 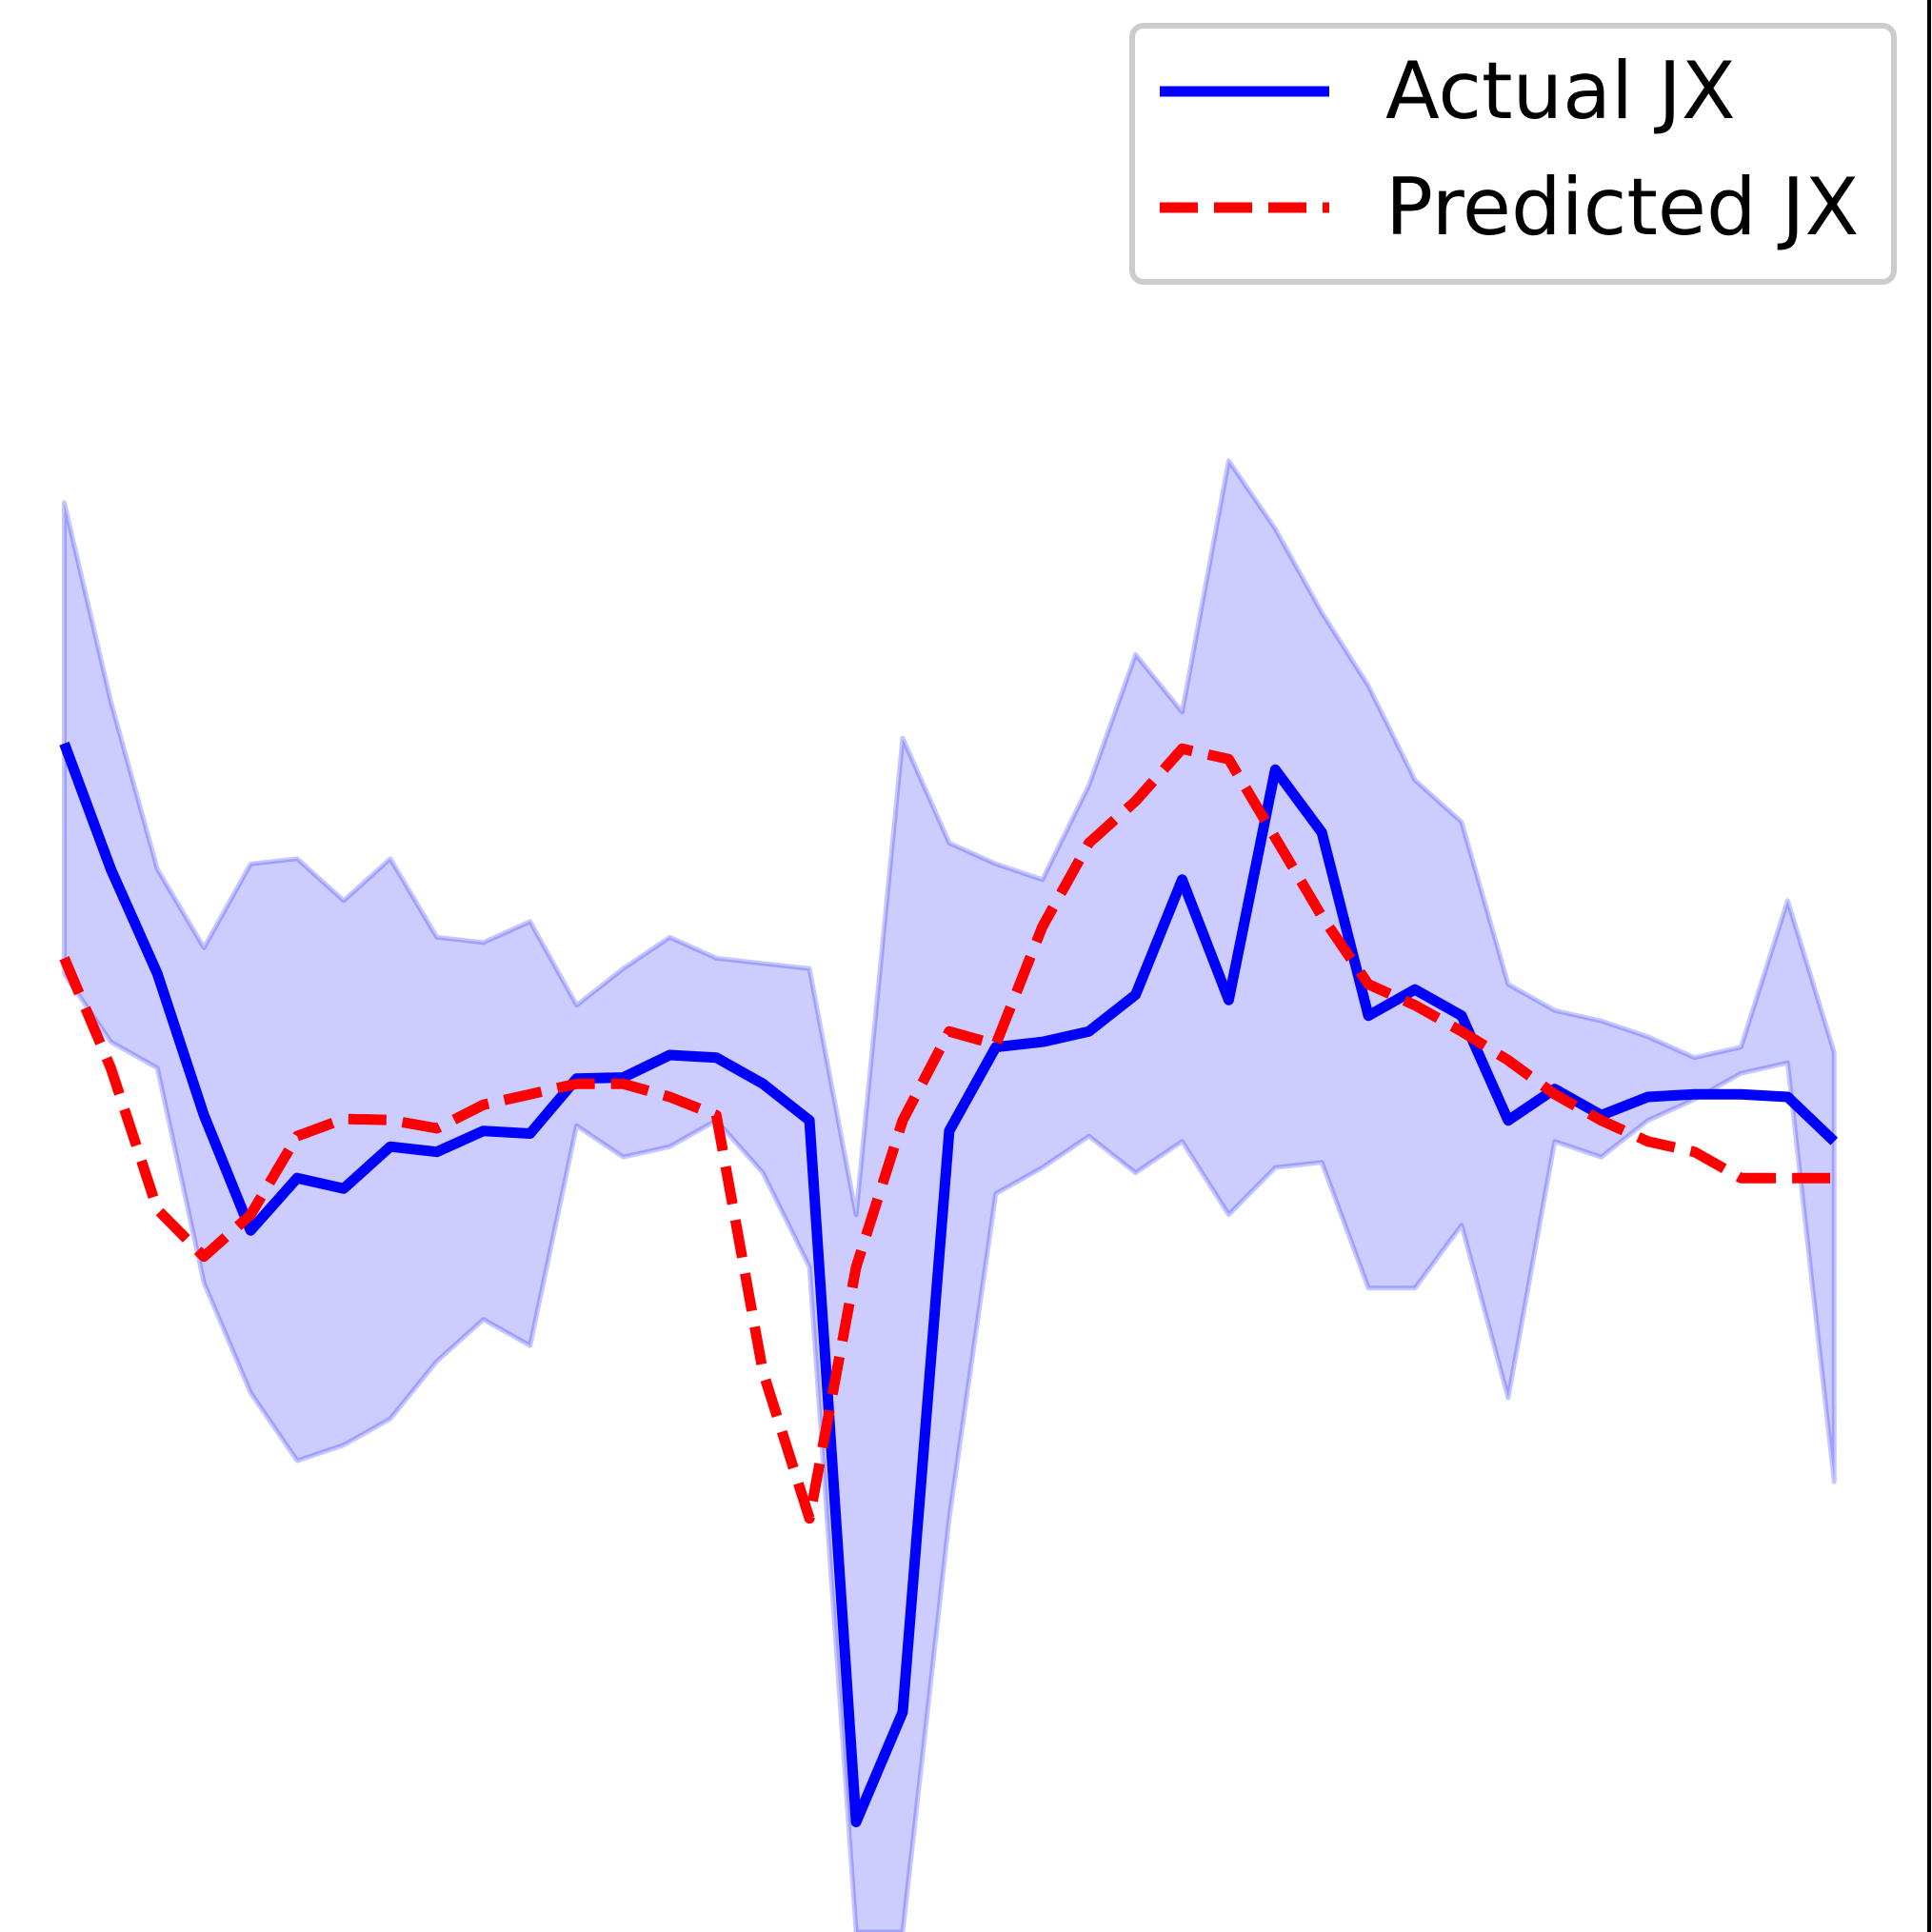 What do you see at coordinates (1622, 207) in the screenshot?
I see `legend-label-predicted-jx: Predicted JX` at bounding box center [1622, 207].